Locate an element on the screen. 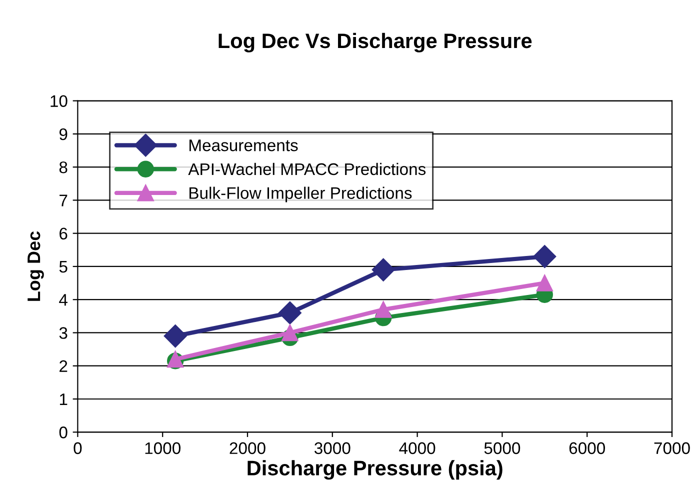 The image size is (700, 499). chart-title: Log Dec Vs Discharge Pressure is located at coordinates (375, 42).